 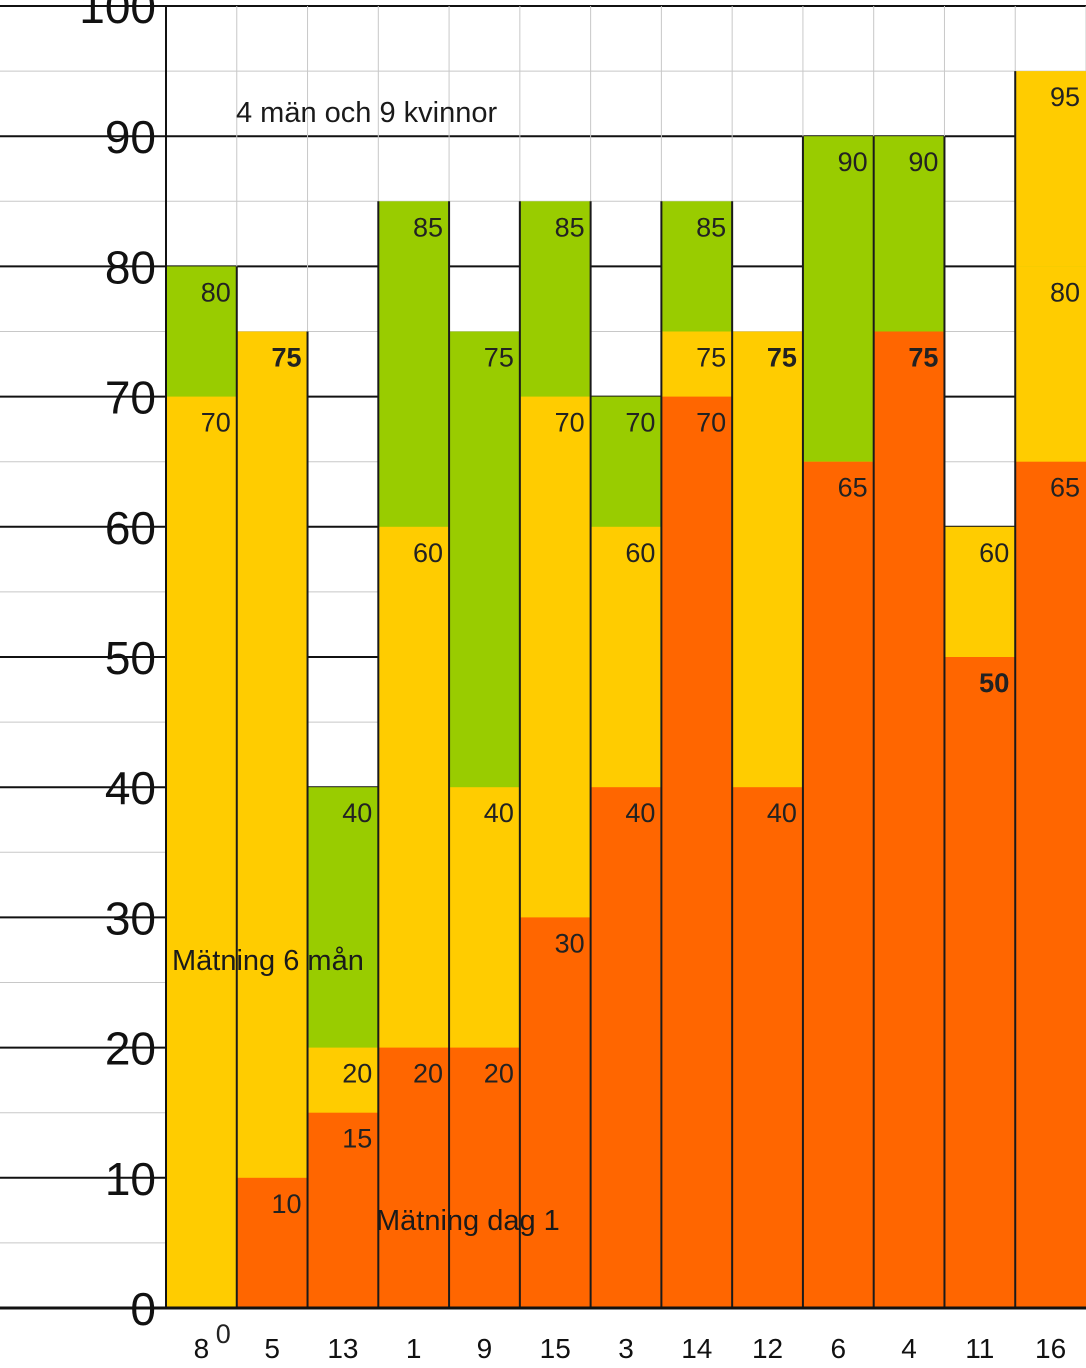 I want to click on x-tick-label: 13, so click(x=342, y=1348).